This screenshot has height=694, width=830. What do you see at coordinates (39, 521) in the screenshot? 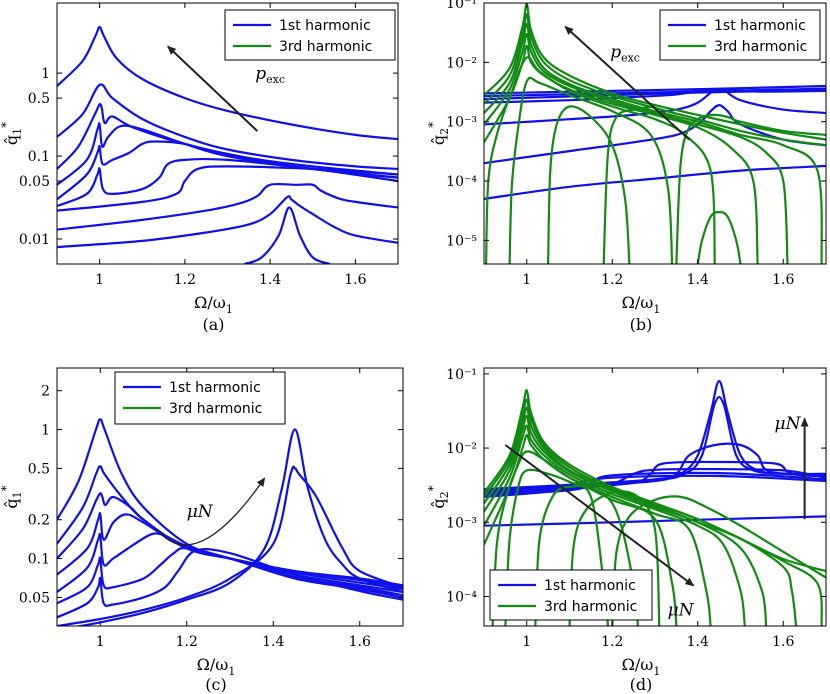
I see `y-tick-label: 0.2` at bounding box center [39, 521].